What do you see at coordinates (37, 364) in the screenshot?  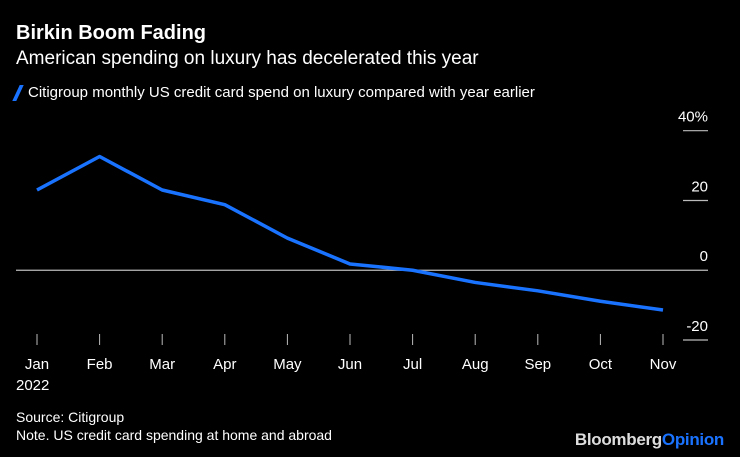 I see `x-tick-label: Jan` at bounding box center [37, 364].